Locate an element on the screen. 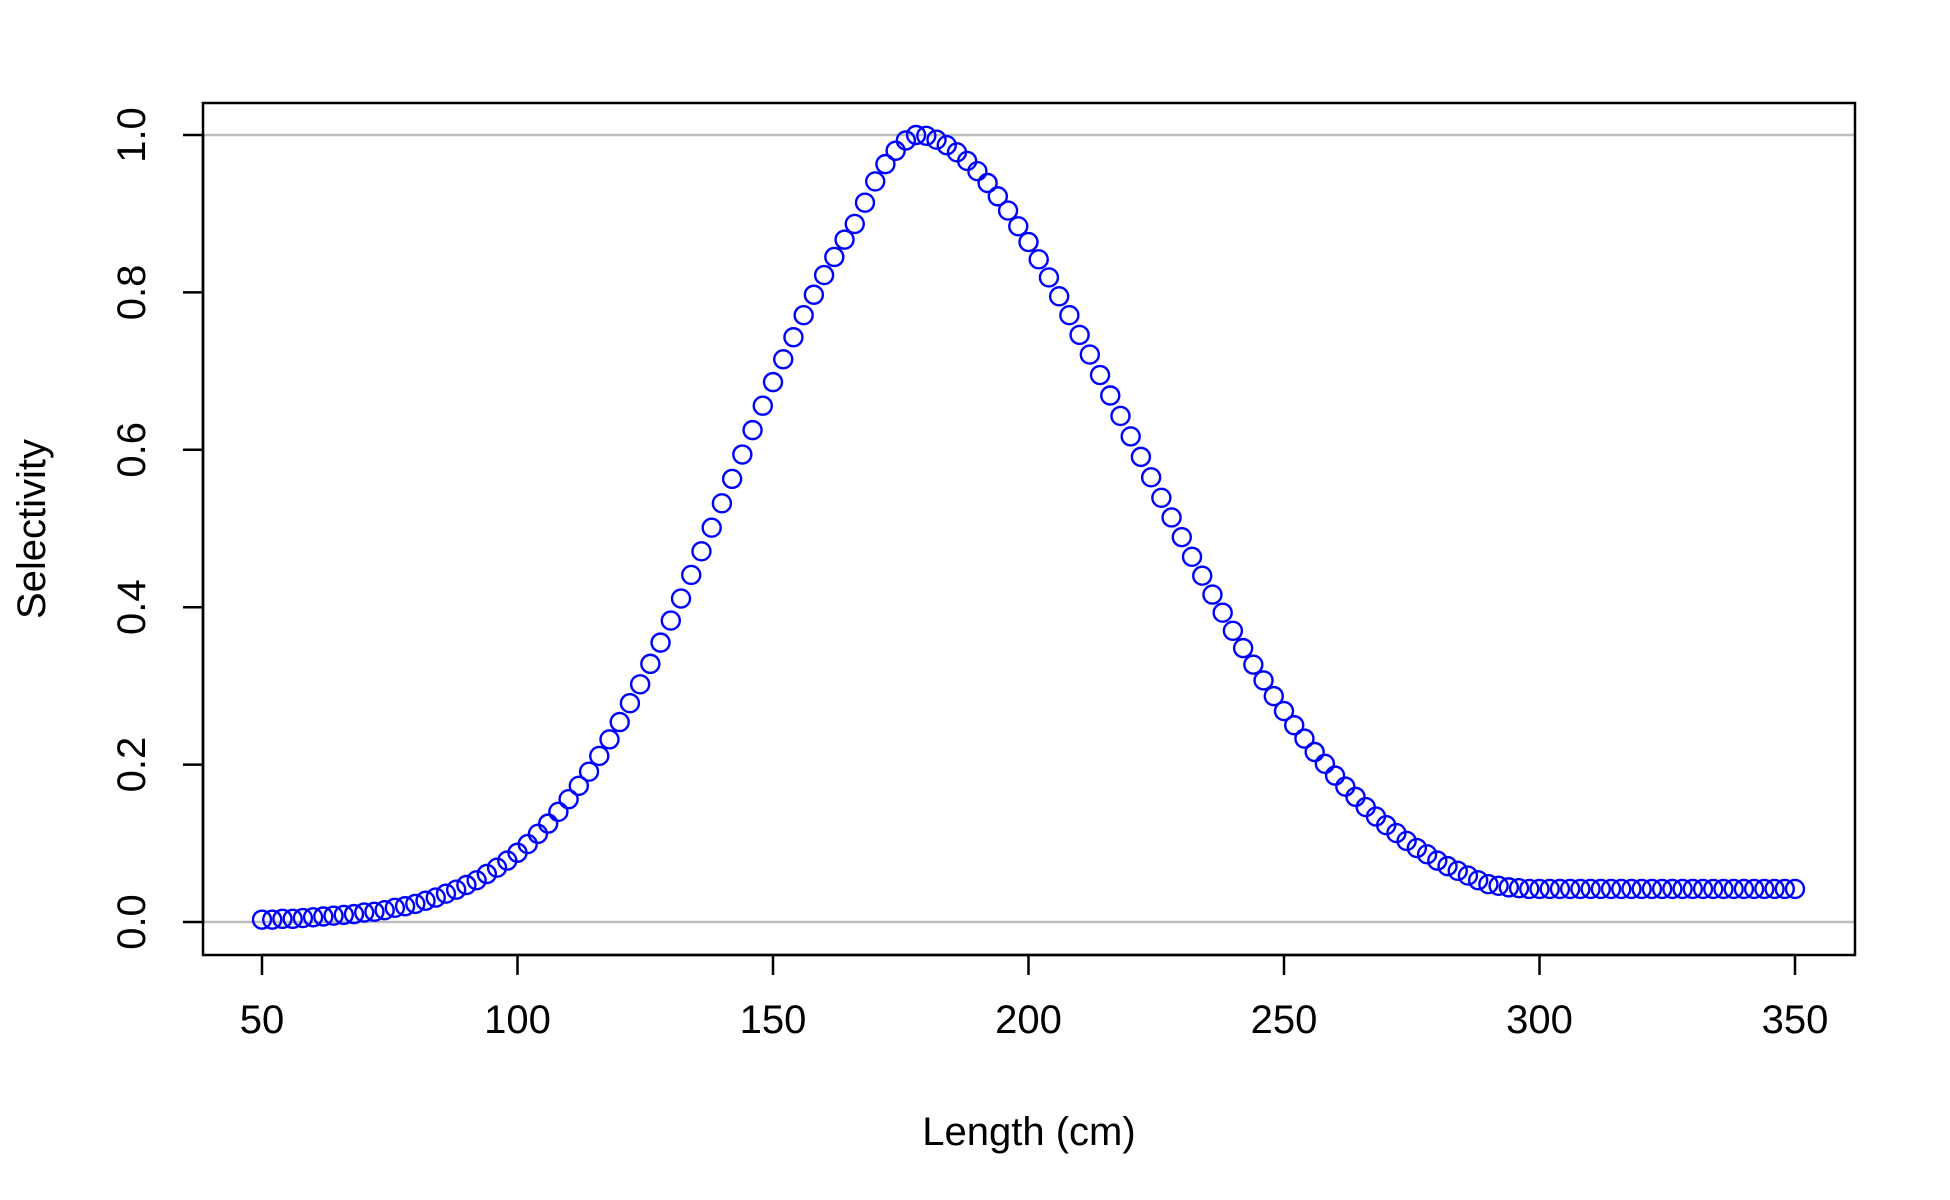 This screenshot has height=1200, width=1950. x-axis-title: Length (cm) is located at coordinates (1028, 1132).